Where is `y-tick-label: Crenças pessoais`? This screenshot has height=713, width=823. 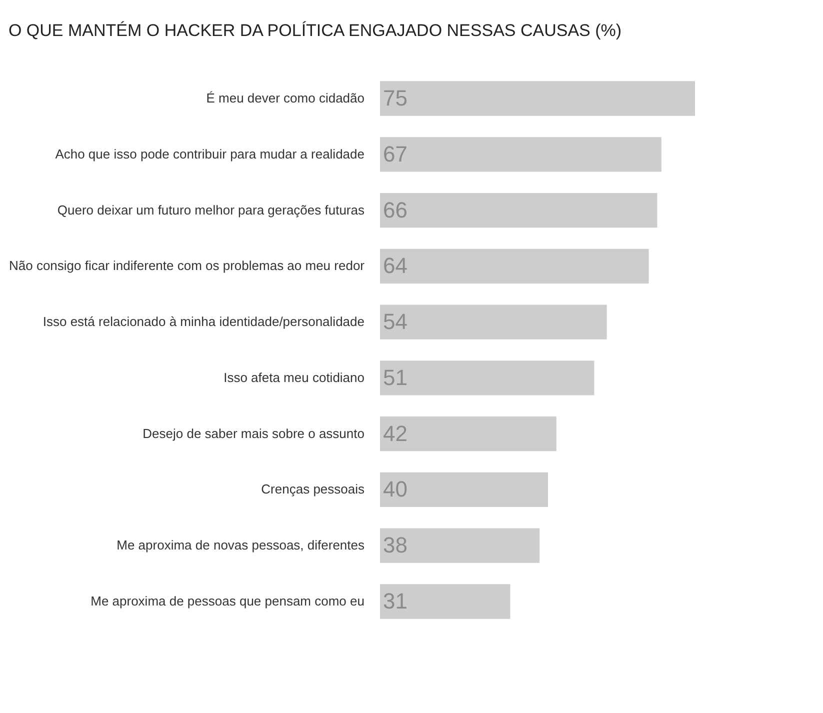
y-tick-label: Crenças pessoais is located at coordinates (313, 489).